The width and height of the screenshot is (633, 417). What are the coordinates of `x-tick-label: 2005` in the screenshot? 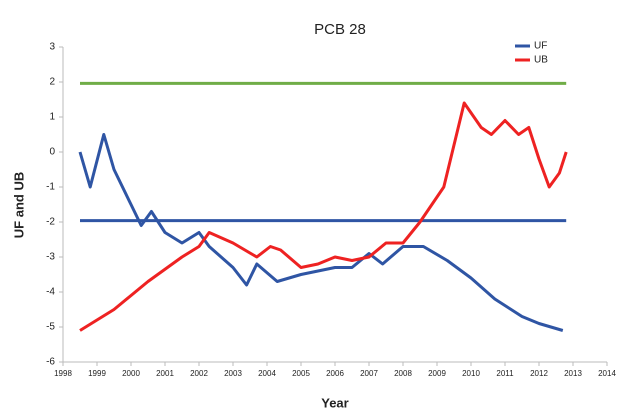 It's located at (301, 373).